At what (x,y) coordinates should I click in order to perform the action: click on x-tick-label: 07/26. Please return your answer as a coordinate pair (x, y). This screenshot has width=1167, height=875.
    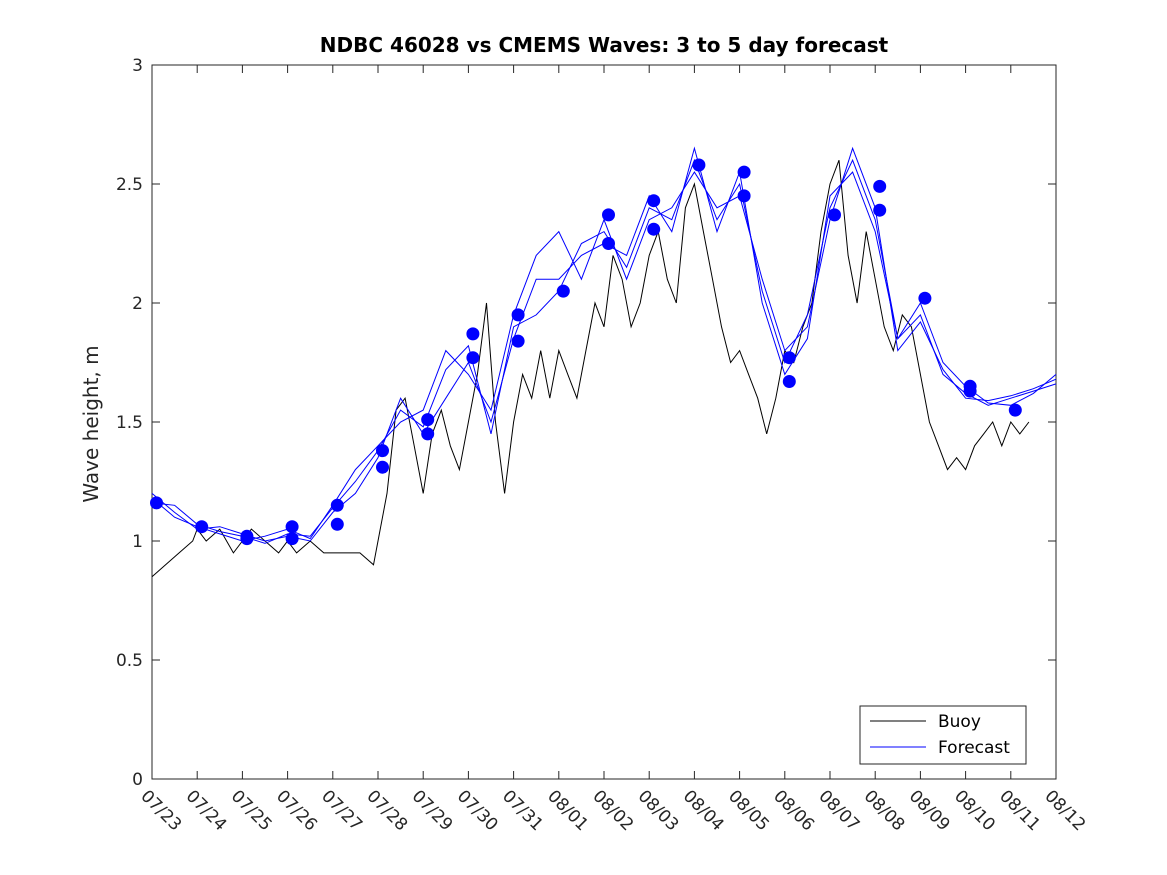
    Looking at the image, I should click on (296, 810).